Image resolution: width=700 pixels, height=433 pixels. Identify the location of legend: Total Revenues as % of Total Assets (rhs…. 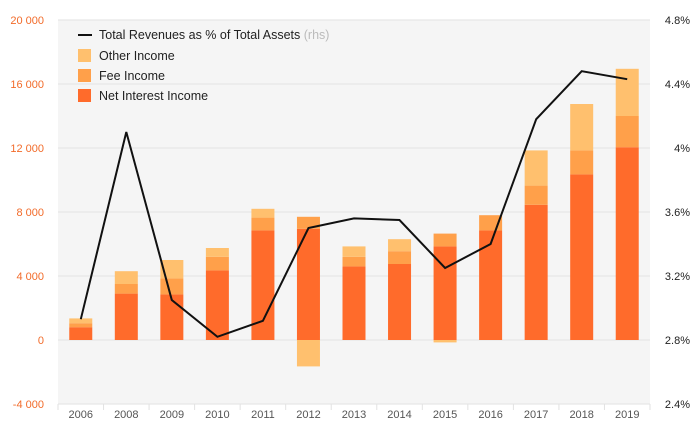
(203, 65).